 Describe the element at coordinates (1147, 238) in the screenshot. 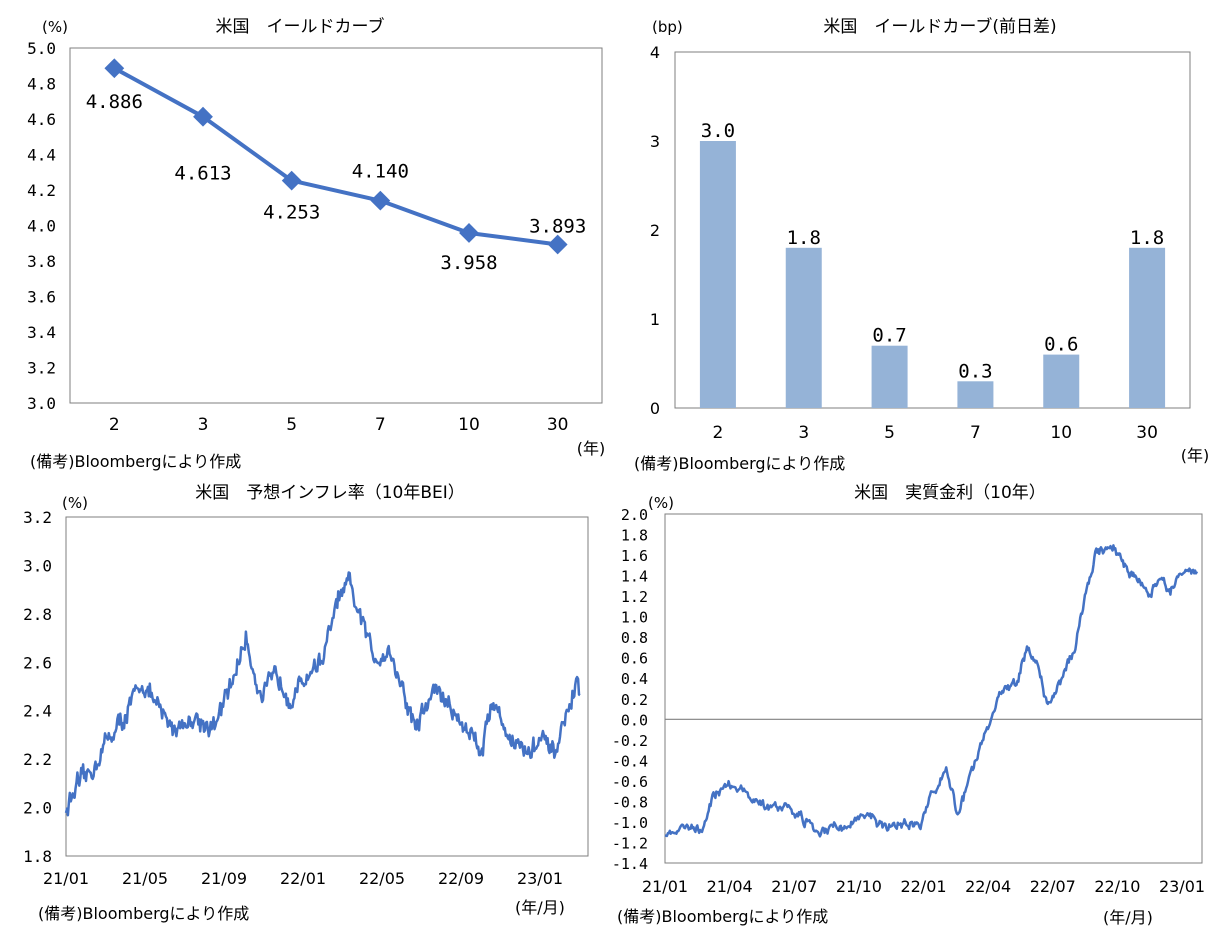

I see `chart2-data-label-5: 1.8` at that location.